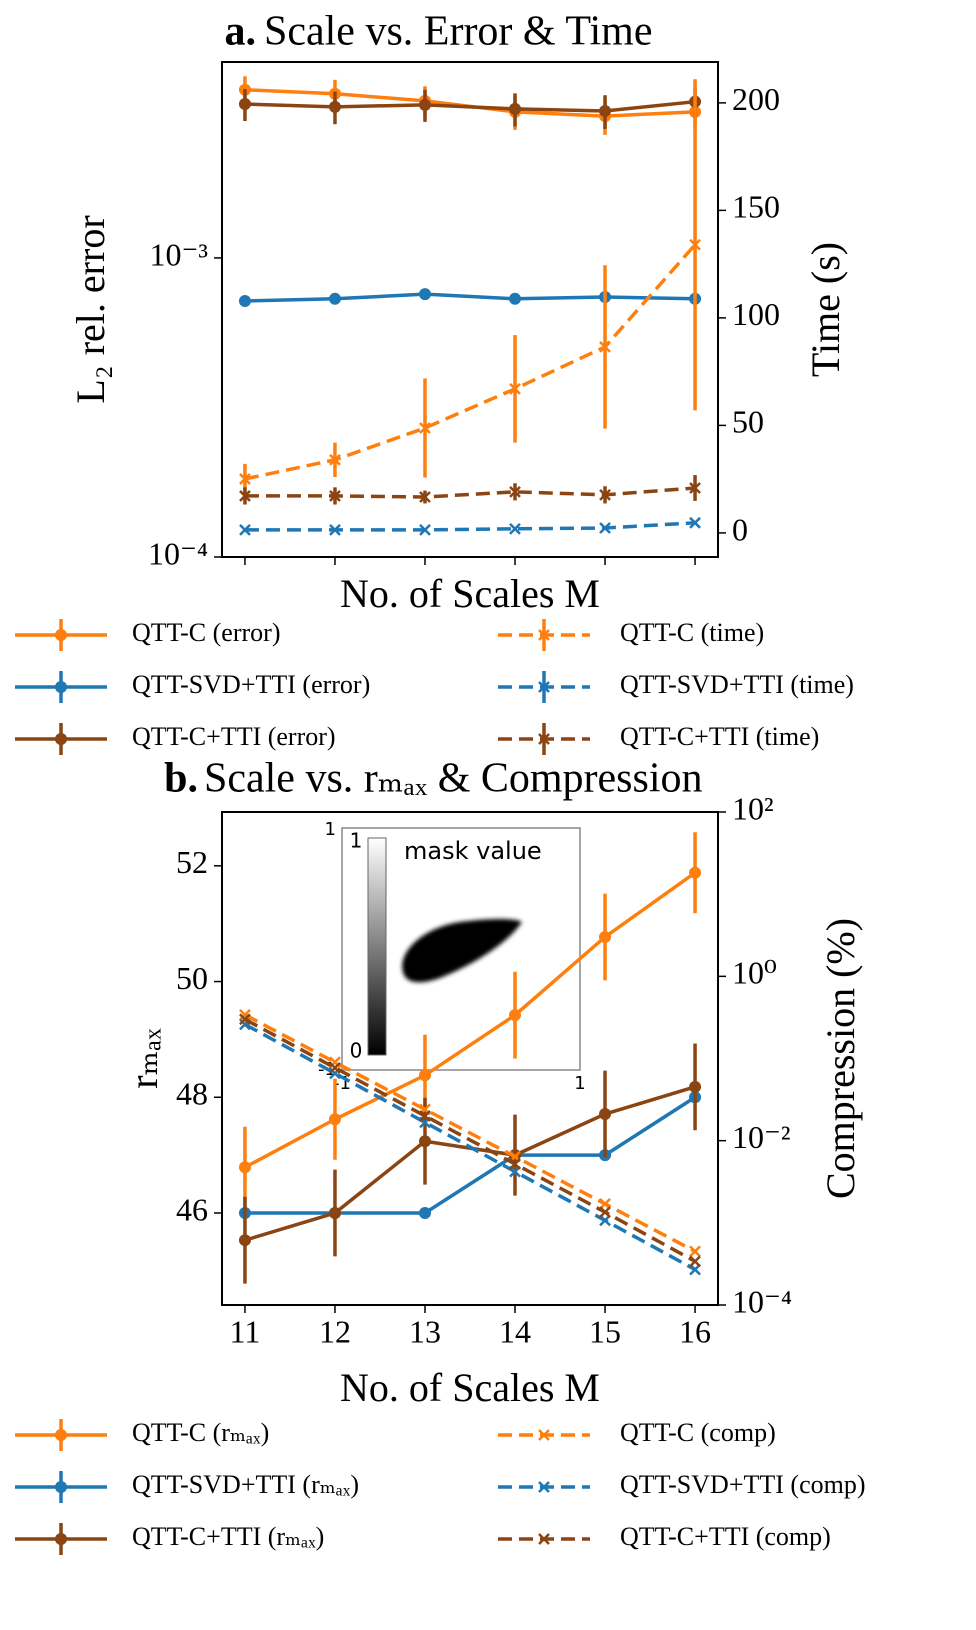 The image size is (976, 1630). Describe the element at coordinates (178, 553) in the screenshot. I see `y-tick-label: 10⁻⁴` at that location.